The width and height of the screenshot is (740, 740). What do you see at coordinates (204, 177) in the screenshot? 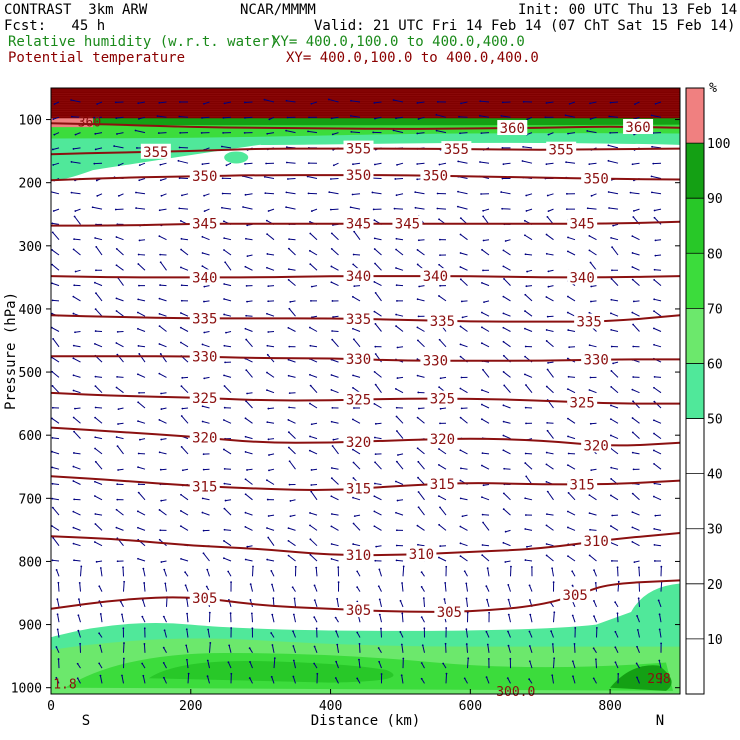
I see `theta-label-350: 350` at bounding box center [204, 177].